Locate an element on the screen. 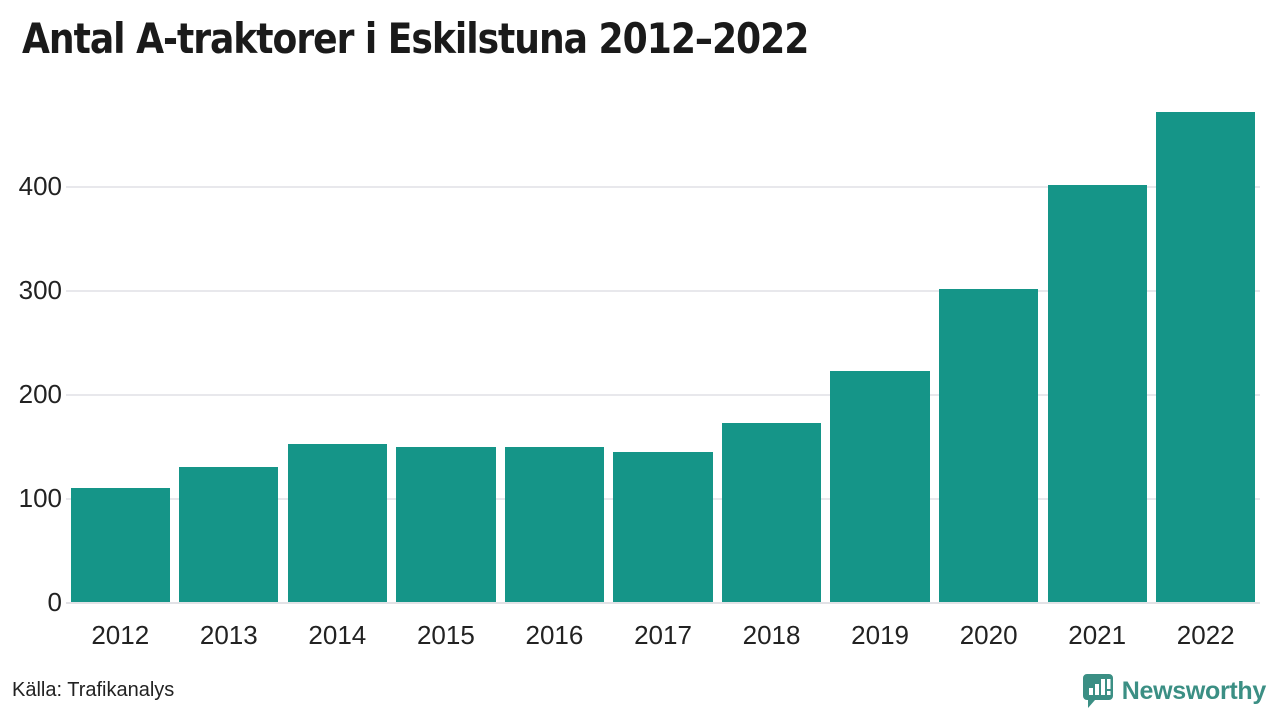 The height and width of the screenshot is (720, 1280). x-axis-tick-label: 2014 is located at coordinates (337, 635).